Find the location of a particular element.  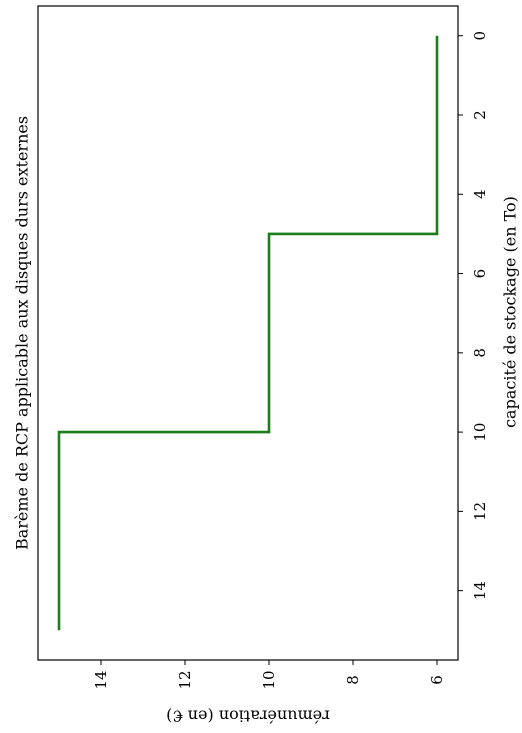

x-tick-label: 0 is located at coordinates (480, 36).